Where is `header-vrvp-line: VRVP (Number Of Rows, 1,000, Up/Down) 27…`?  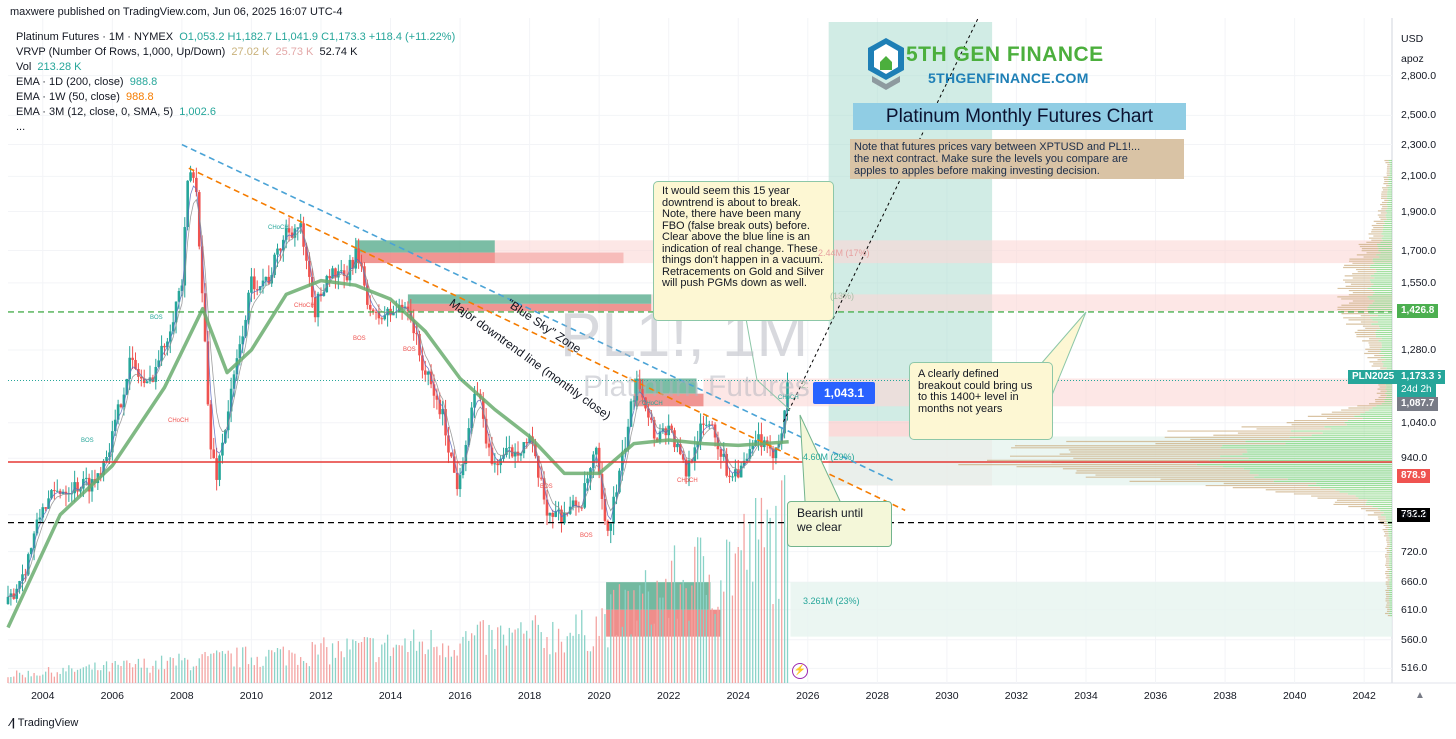
header-vrvp-line: VRVP (Number Of Rows, 1,000, Up/Down) 27… is located at coordinates (186, 52).